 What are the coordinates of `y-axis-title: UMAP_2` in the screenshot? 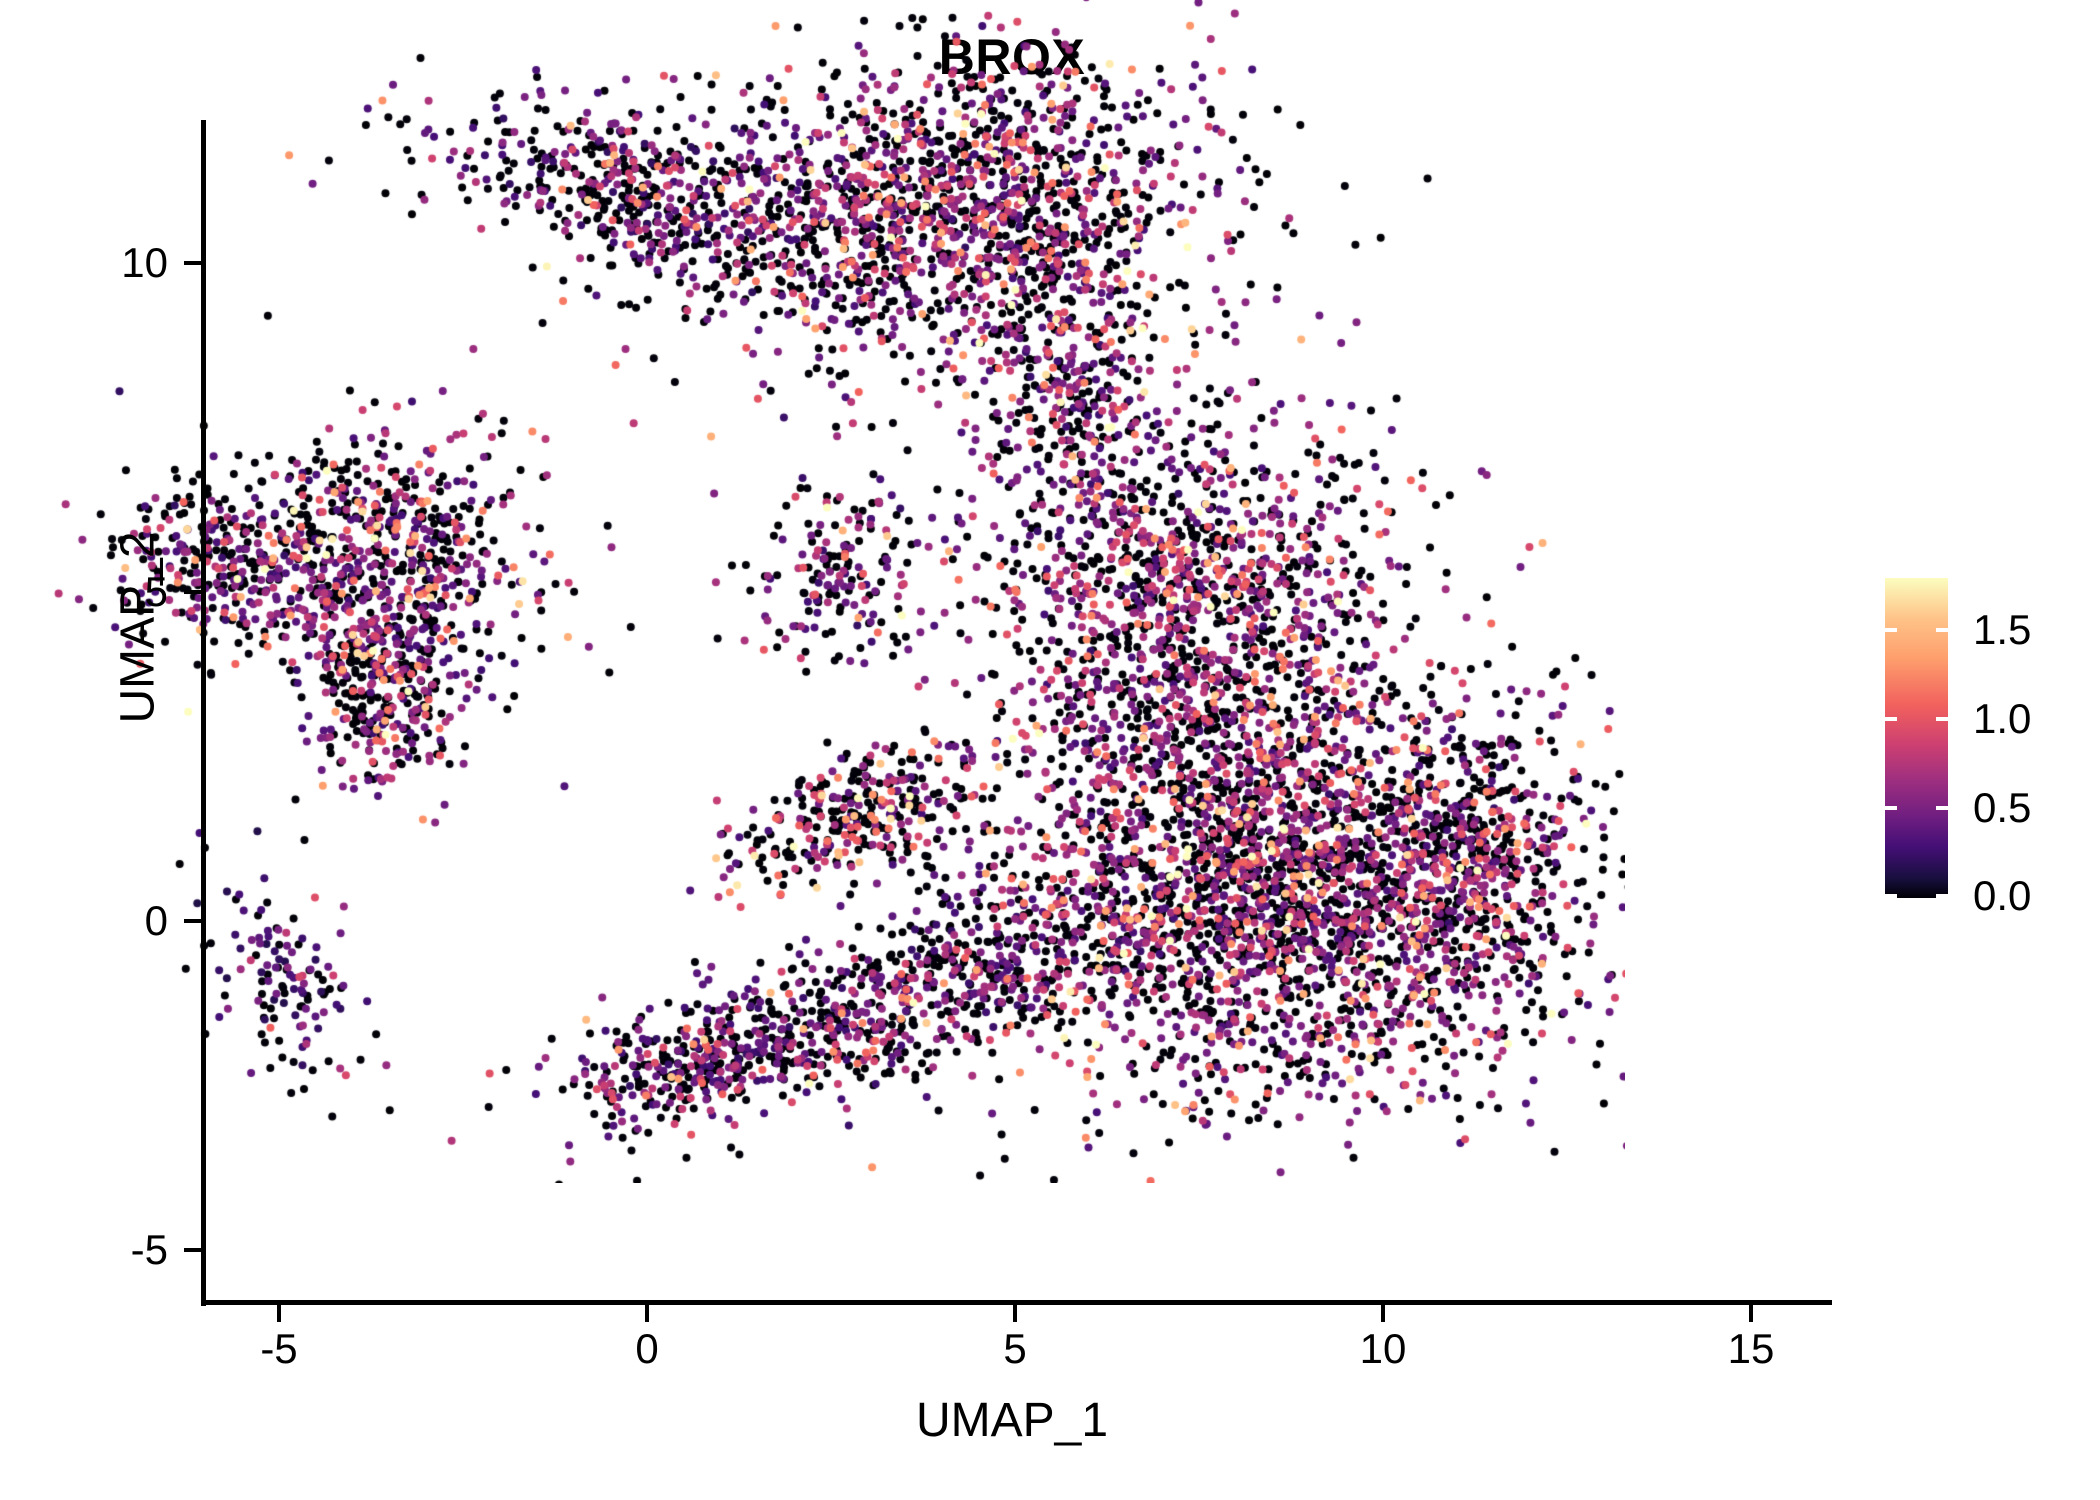 It's located at (138, 628).